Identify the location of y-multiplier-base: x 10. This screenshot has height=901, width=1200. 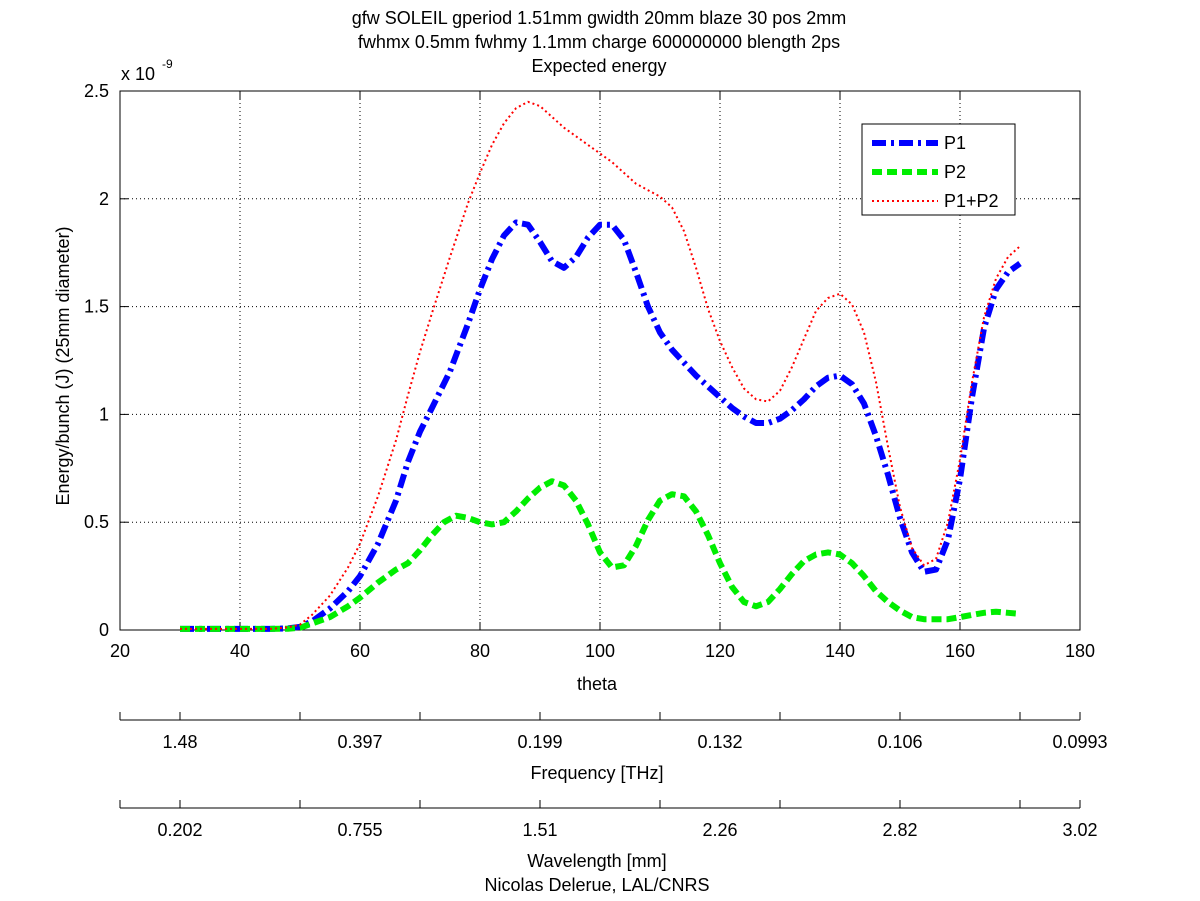
(138, 74).